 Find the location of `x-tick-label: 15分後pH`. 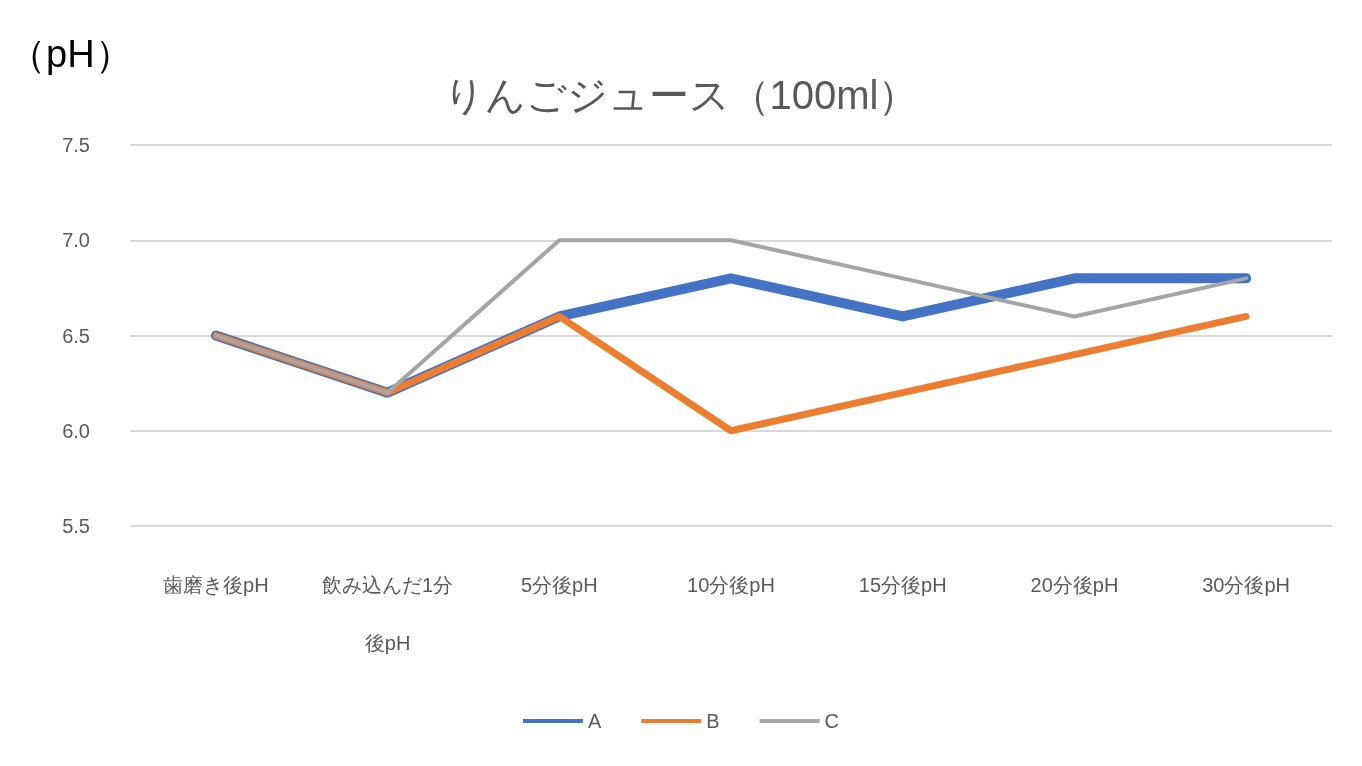

x-tick-label: 15分後pH is located at coordinates (902, 585).